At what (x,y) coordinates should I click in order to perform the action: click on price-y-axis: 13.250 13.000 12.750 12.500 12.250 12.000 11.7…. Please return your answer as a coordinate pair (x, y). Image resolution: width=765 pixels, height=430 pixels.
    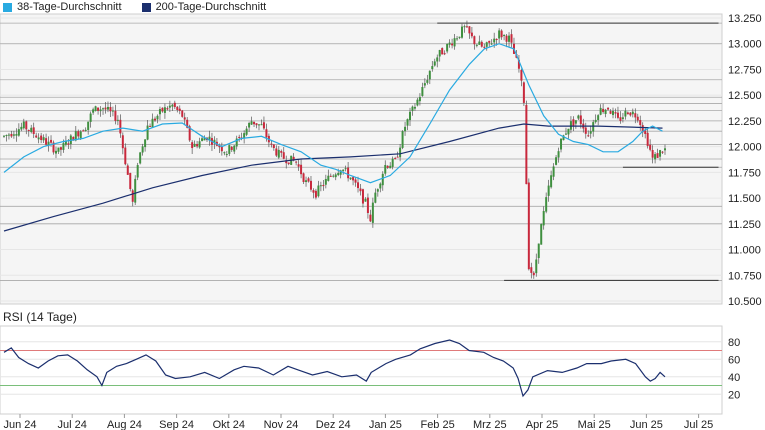
    Looking at the image, I should click on (745, 160).